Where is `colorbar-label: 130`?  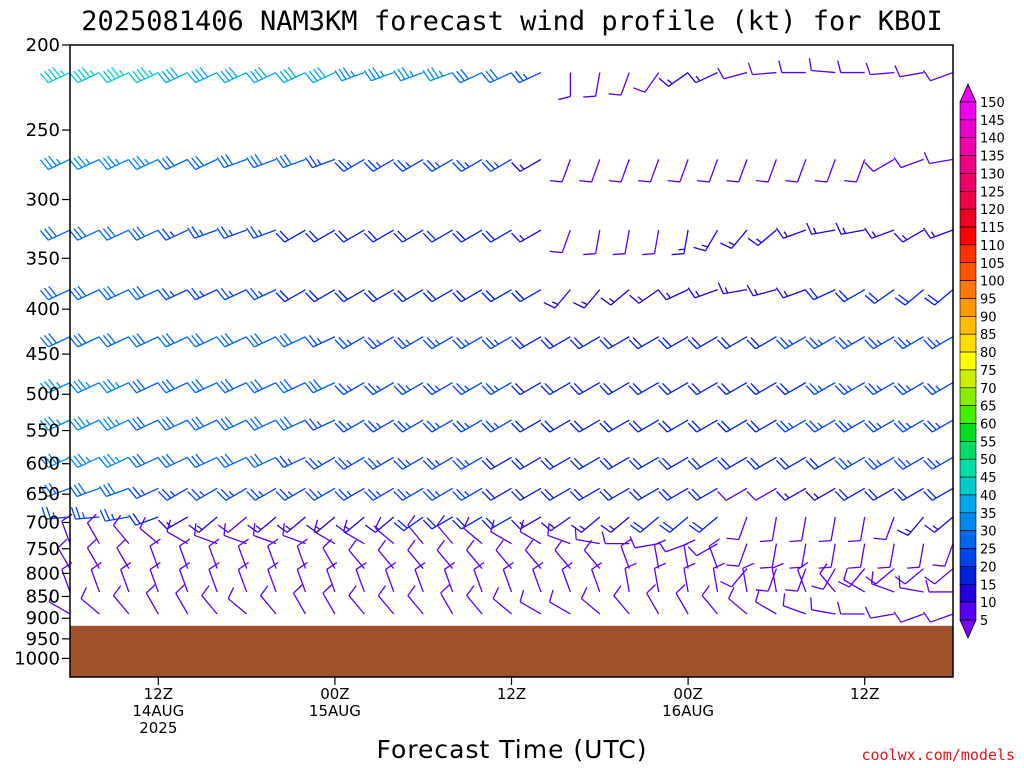
colorbar-label: 130 is located at coordinates (992, 174).